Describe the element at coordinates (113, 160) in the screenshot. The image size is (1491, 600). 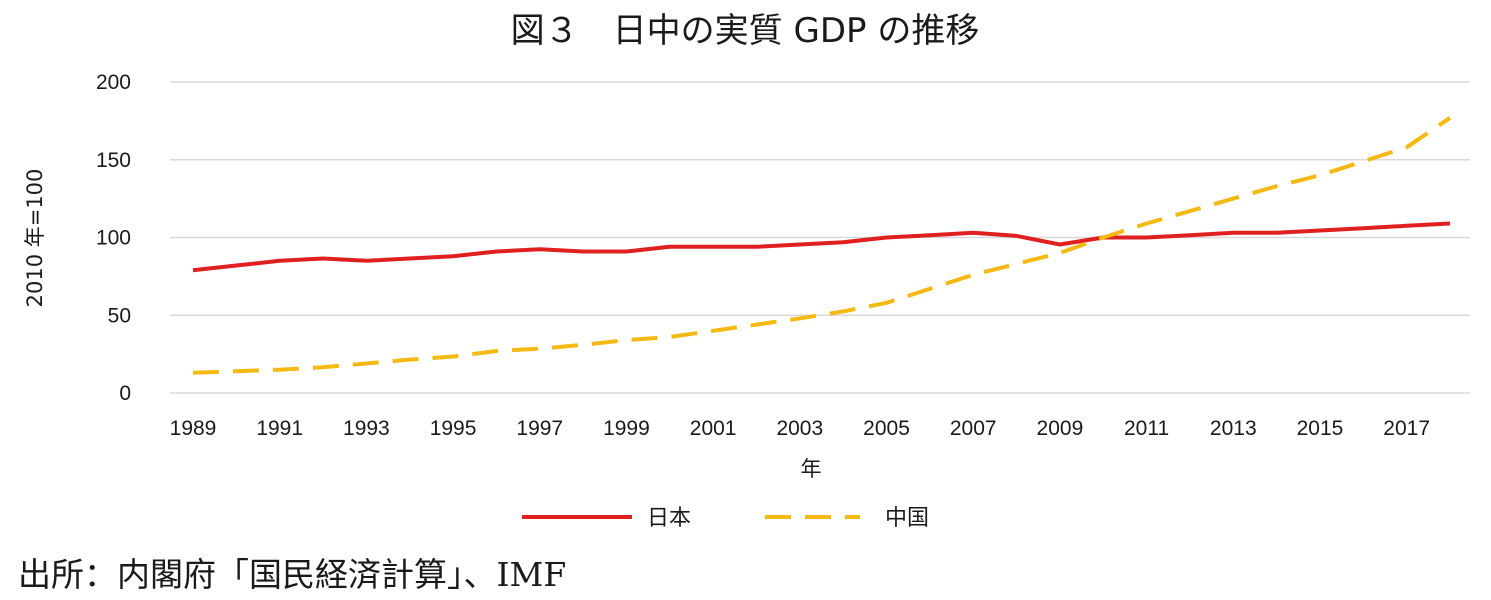
I see `y-tick-label: 150` at that location.